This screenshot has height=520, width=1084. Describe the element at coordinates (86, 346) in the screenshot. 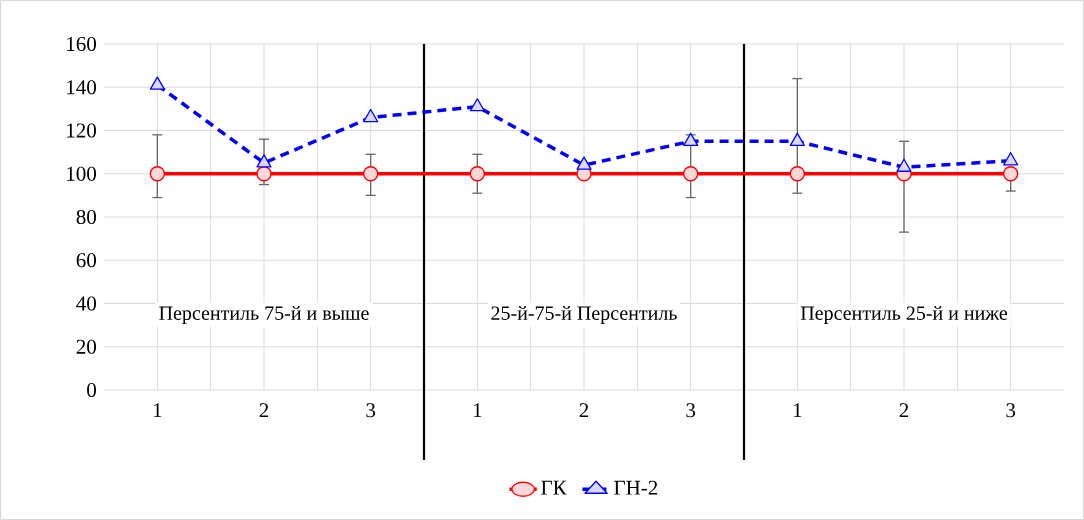

I see `y-tick-label: 20` at that location.